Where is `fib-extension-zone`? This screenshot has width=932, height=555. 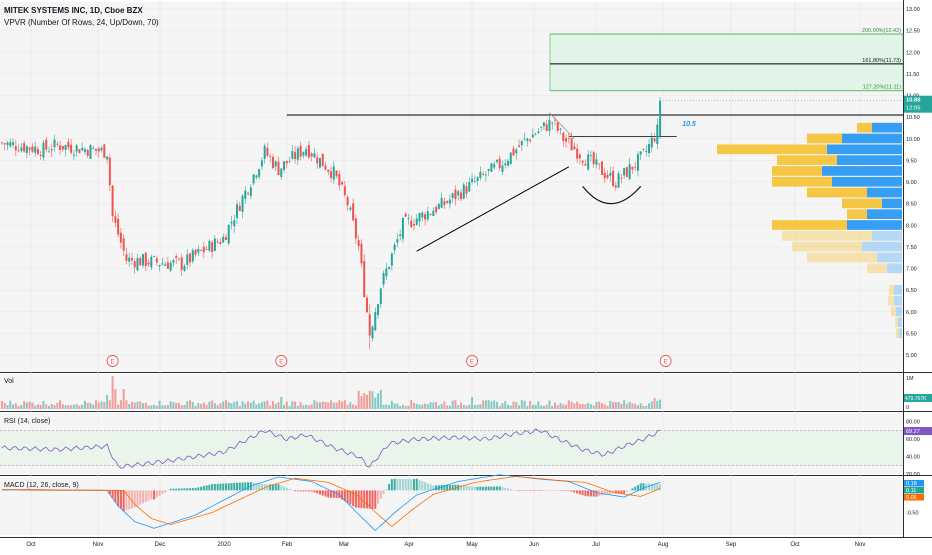 fib-extension-zone is located at coordinates (726, 62).